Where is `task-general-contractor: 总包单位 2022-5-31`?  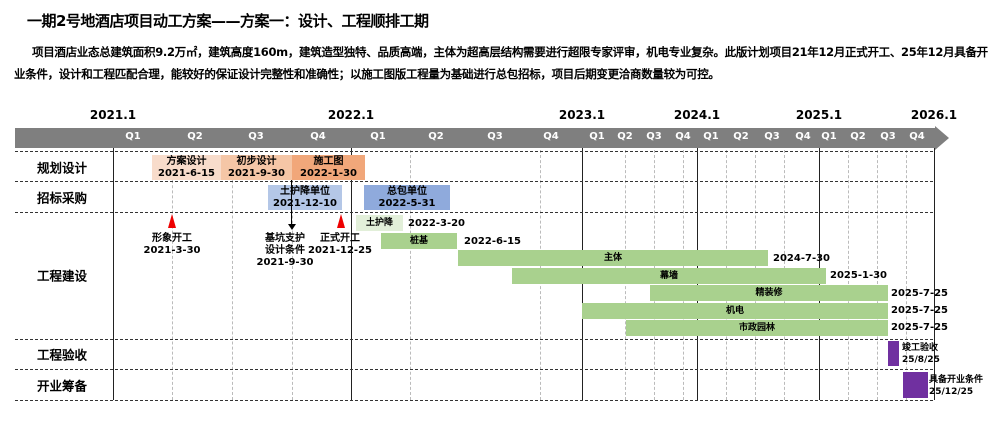 task-general-contractor: 总包单位 2022-5-31 is located at coordinates (407, 197).